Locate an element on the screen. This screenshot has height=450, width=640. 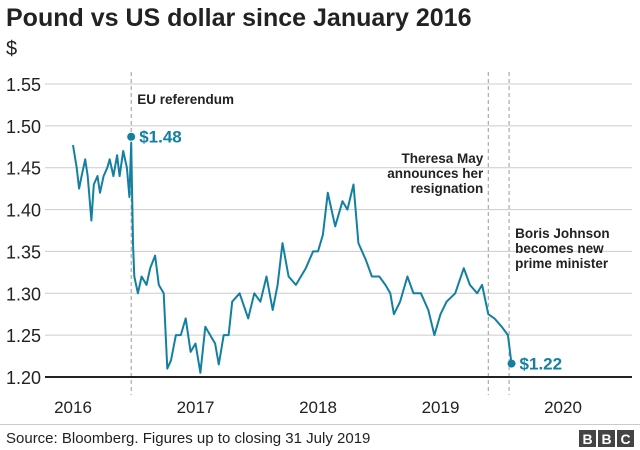
annotation-text: Theresa May is located at coordinates (442, 158).